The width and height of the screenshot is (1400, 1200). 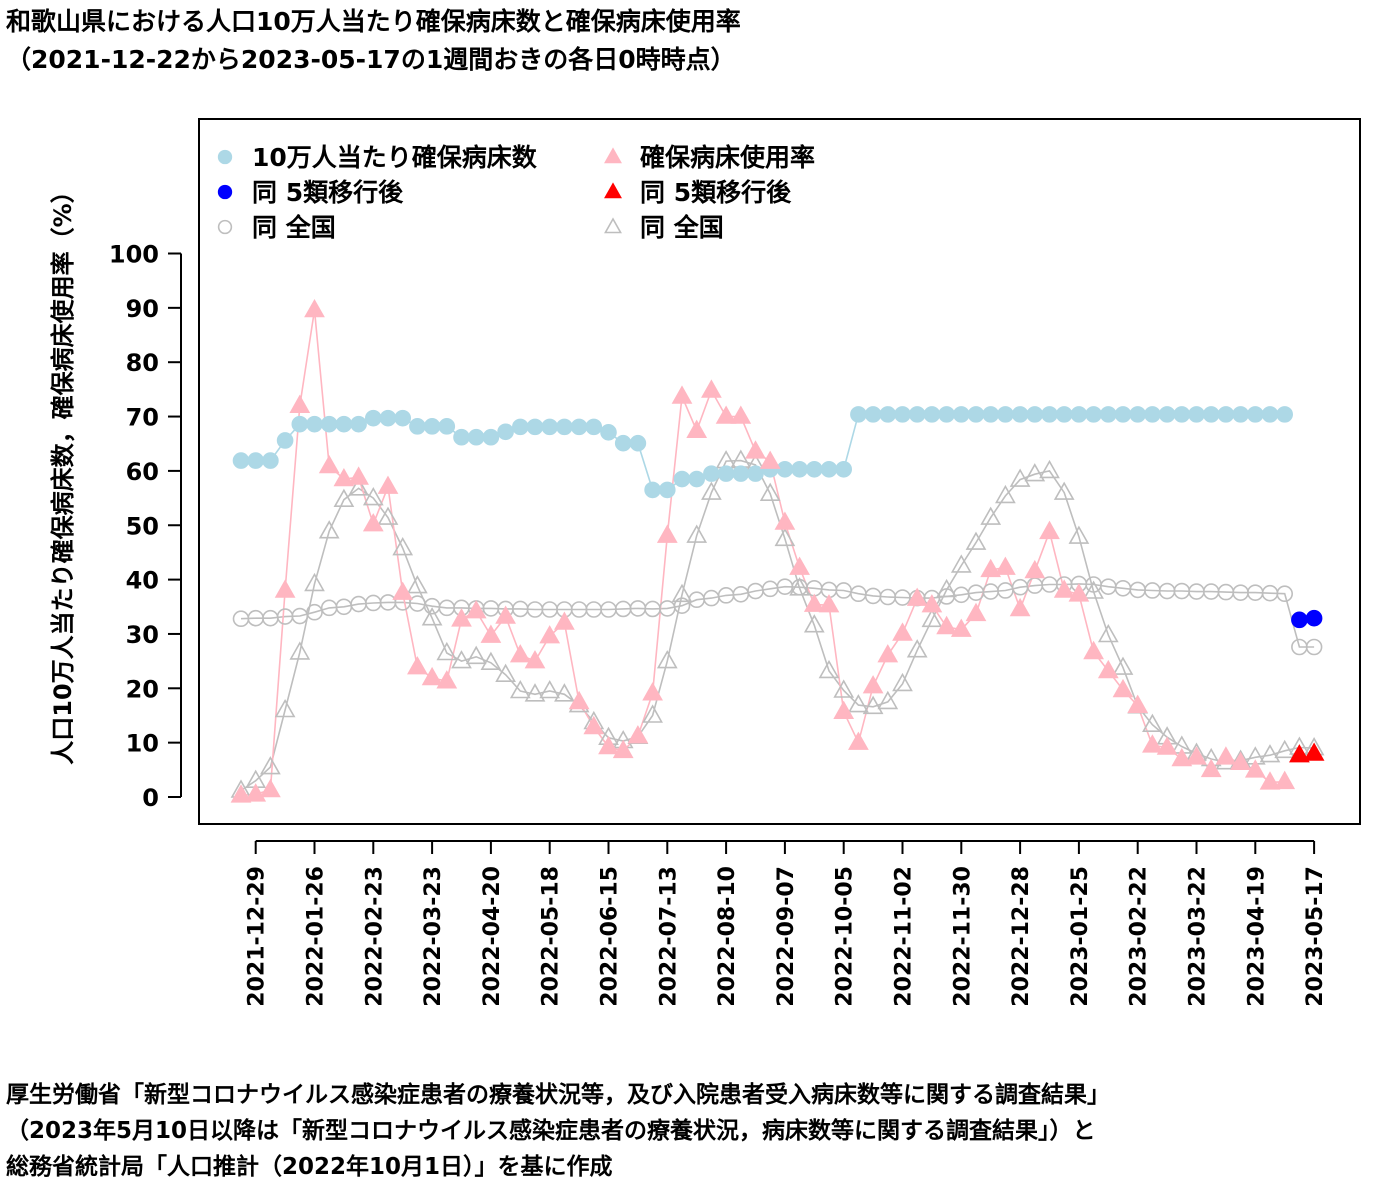 What do you see at coordinates (727, 936) in the screenshot?
I see `x-tick-label: 2022-08-10` at bounding box center [727, 936].